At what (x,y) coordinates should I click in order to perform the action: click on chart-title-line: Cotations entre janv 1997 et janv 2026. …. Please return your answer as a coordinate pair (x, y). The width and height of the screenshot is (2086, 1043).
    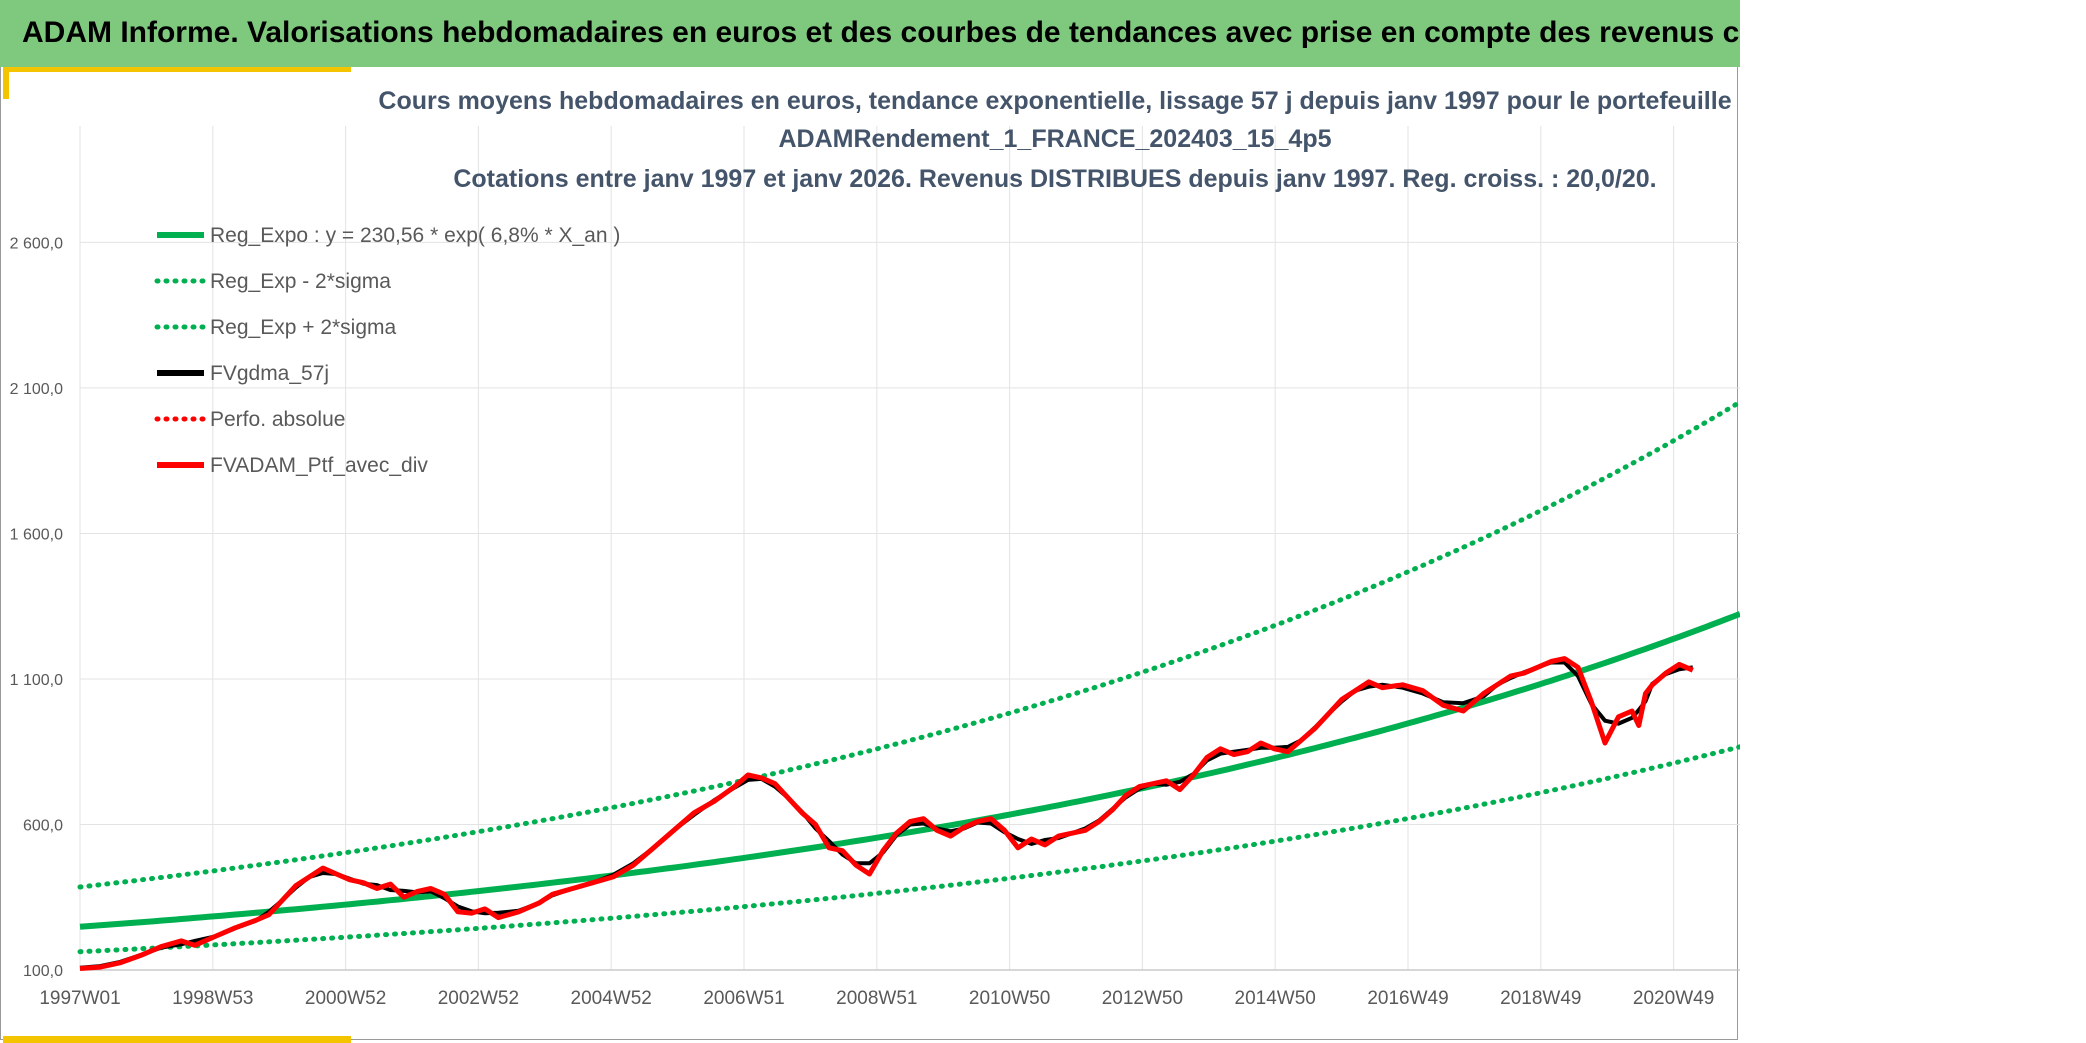
    Looking at the image, I should click on (1054, 179).